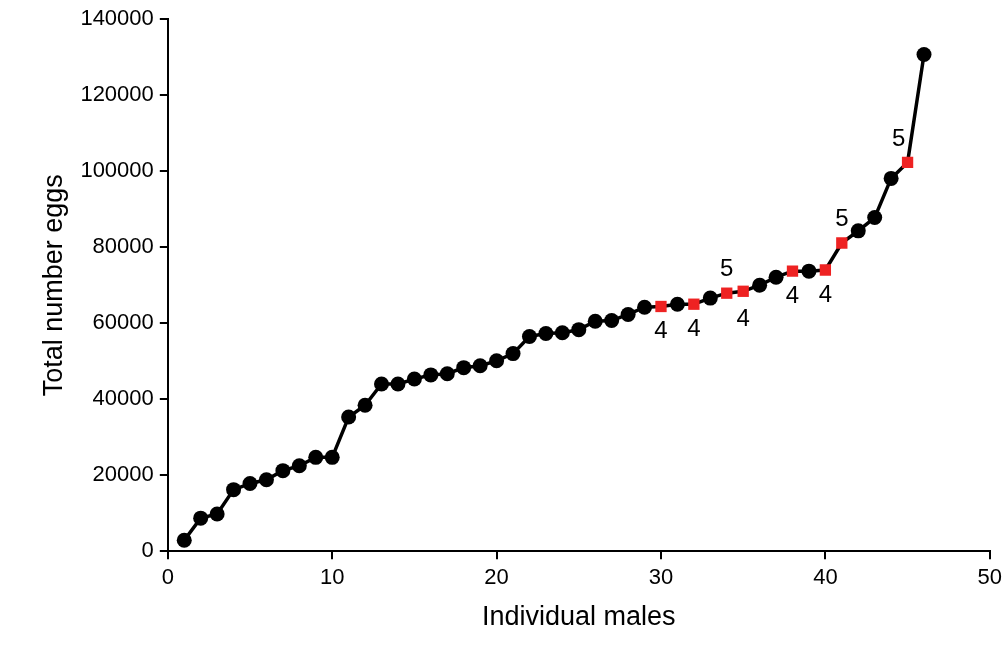 The image size is (1008, 654). I want to click on y-tick-label: 100000, so click(117, 170).